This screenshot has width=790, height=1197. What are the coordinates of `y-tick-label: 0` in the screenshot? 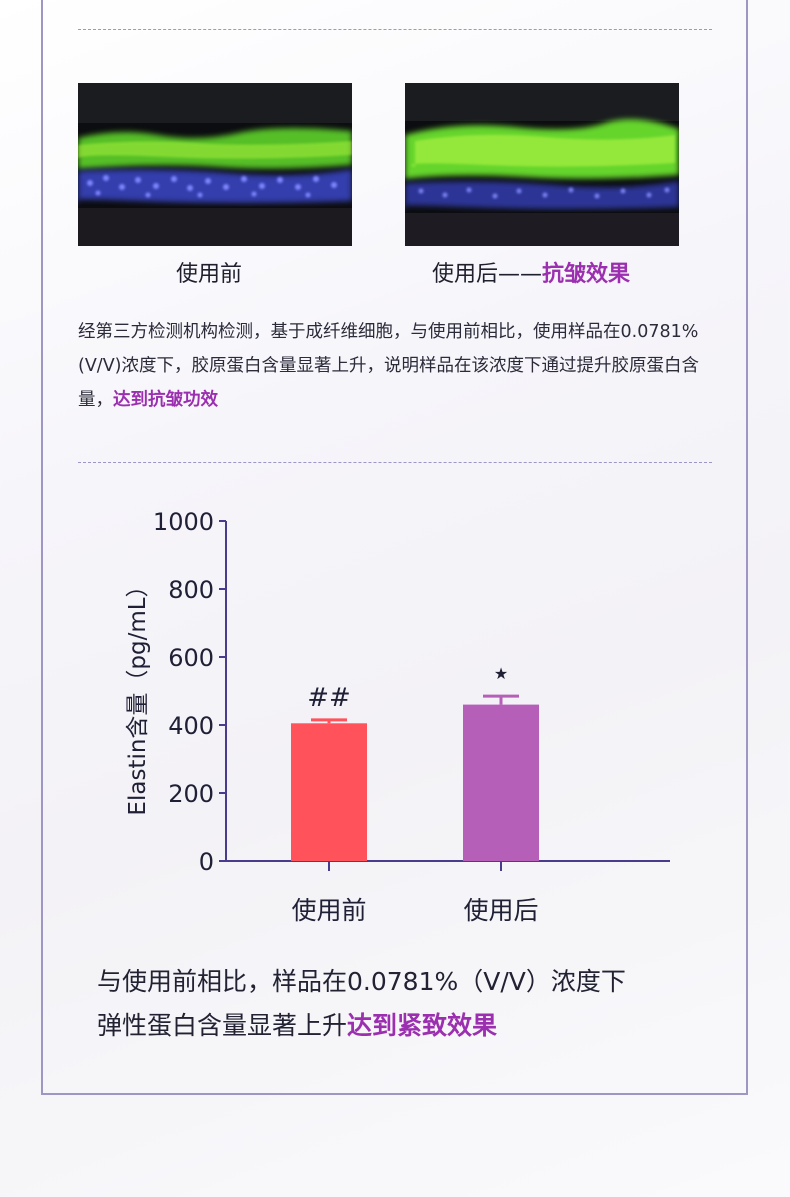 It's located at (206, 862).